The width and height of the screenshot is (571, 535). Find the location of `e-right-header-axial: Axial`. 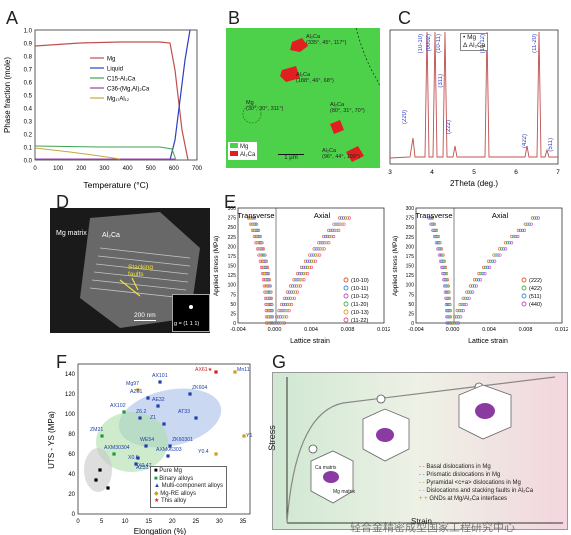

e-right-header-axial: Axial is located at coordinates (500, 215).